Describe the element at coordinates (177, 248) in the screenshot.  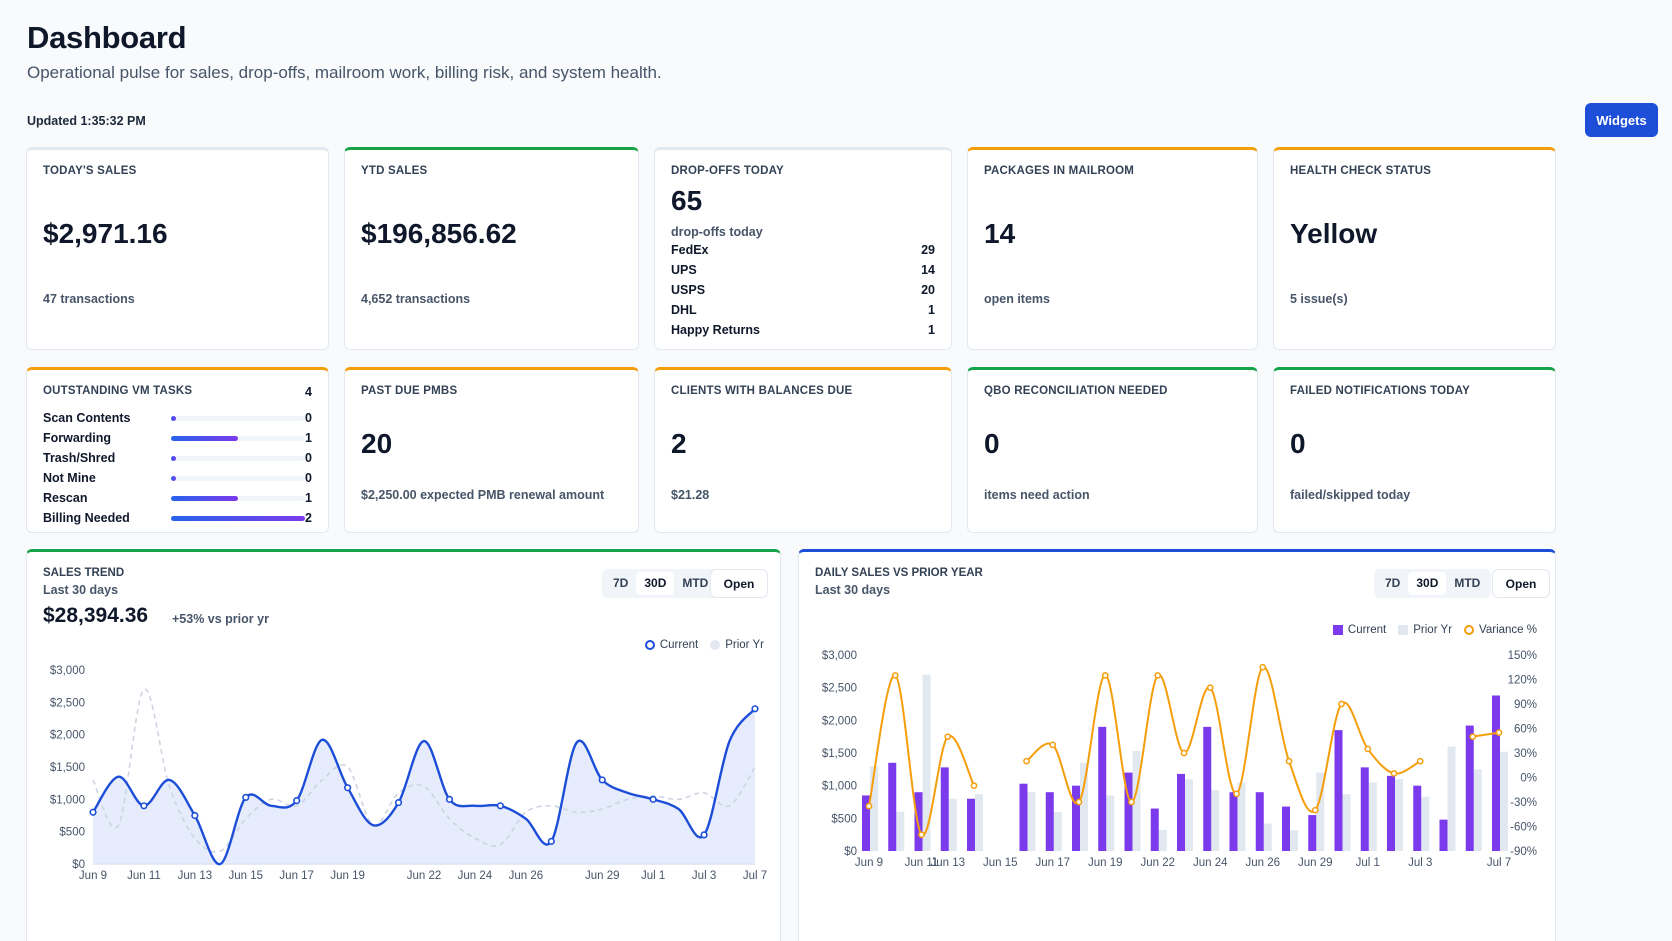
I see `todays-sales-card: TODAY'S SALES $2,971.16 47 transactions` at that location.